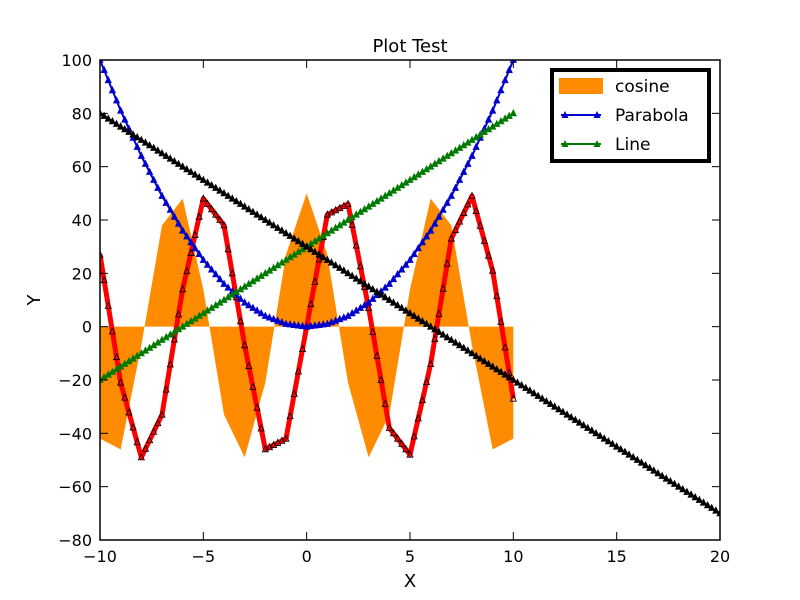  Describe the element at coordinates (100, 556) in the screenshot. I see `x-tick-label: −10` at that location.